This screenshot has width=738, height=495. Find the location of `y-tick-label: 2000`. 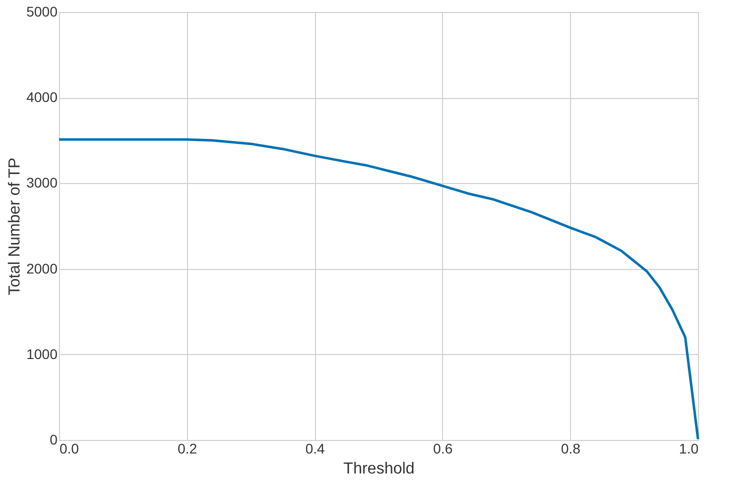

y-tick-label: 2000 is located at coordinates (42, 268).